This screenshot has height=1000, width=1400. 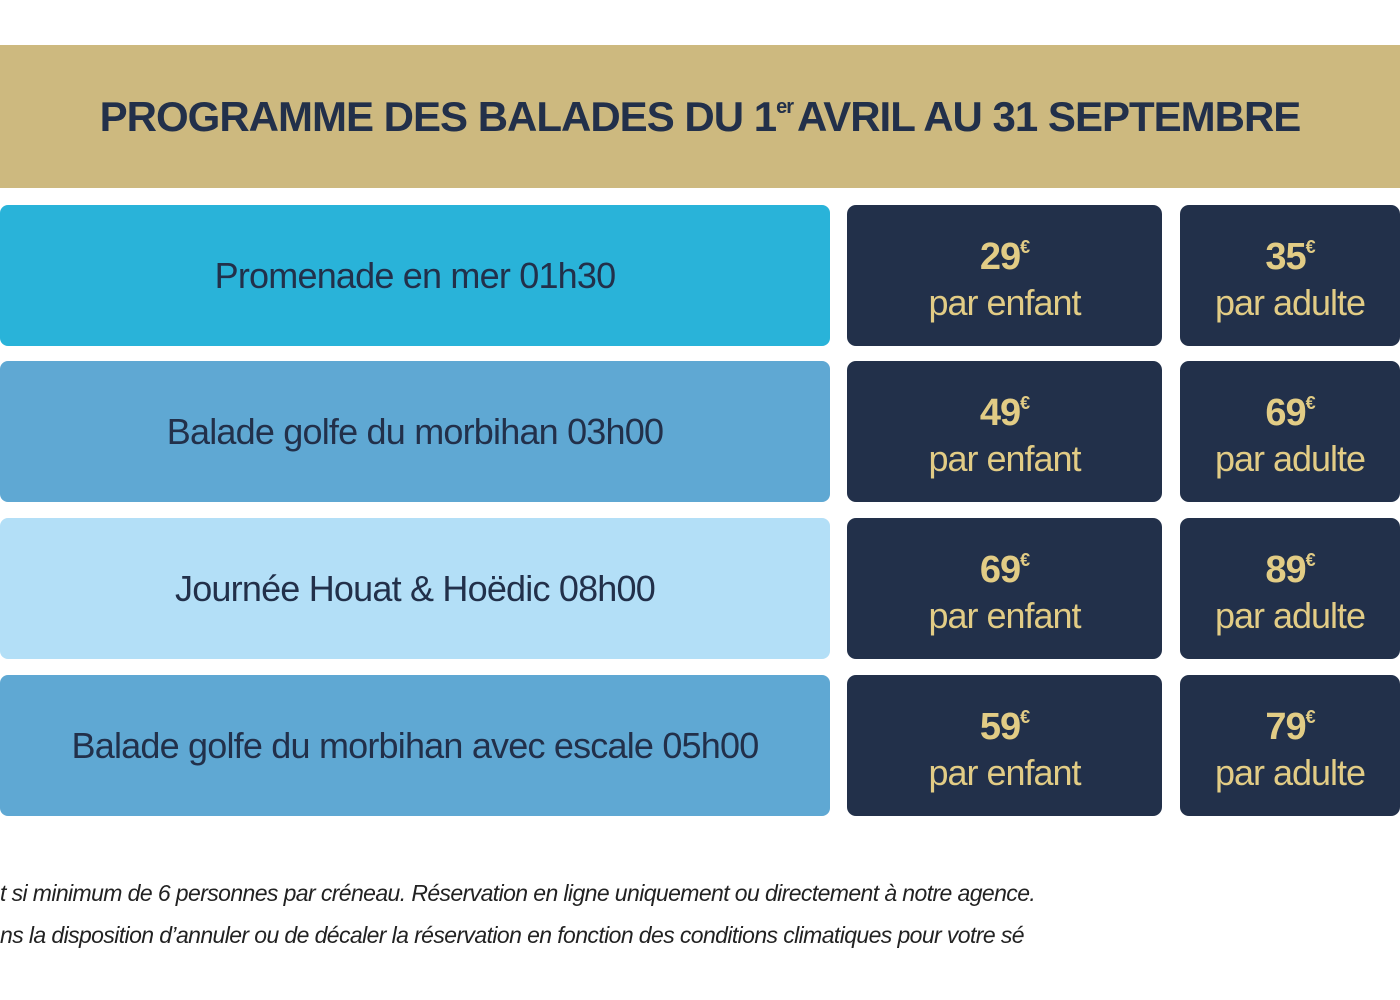 I want to click on tour-name: Journée Houat & Hoëdic 08h00, so click(x=415, y=588).